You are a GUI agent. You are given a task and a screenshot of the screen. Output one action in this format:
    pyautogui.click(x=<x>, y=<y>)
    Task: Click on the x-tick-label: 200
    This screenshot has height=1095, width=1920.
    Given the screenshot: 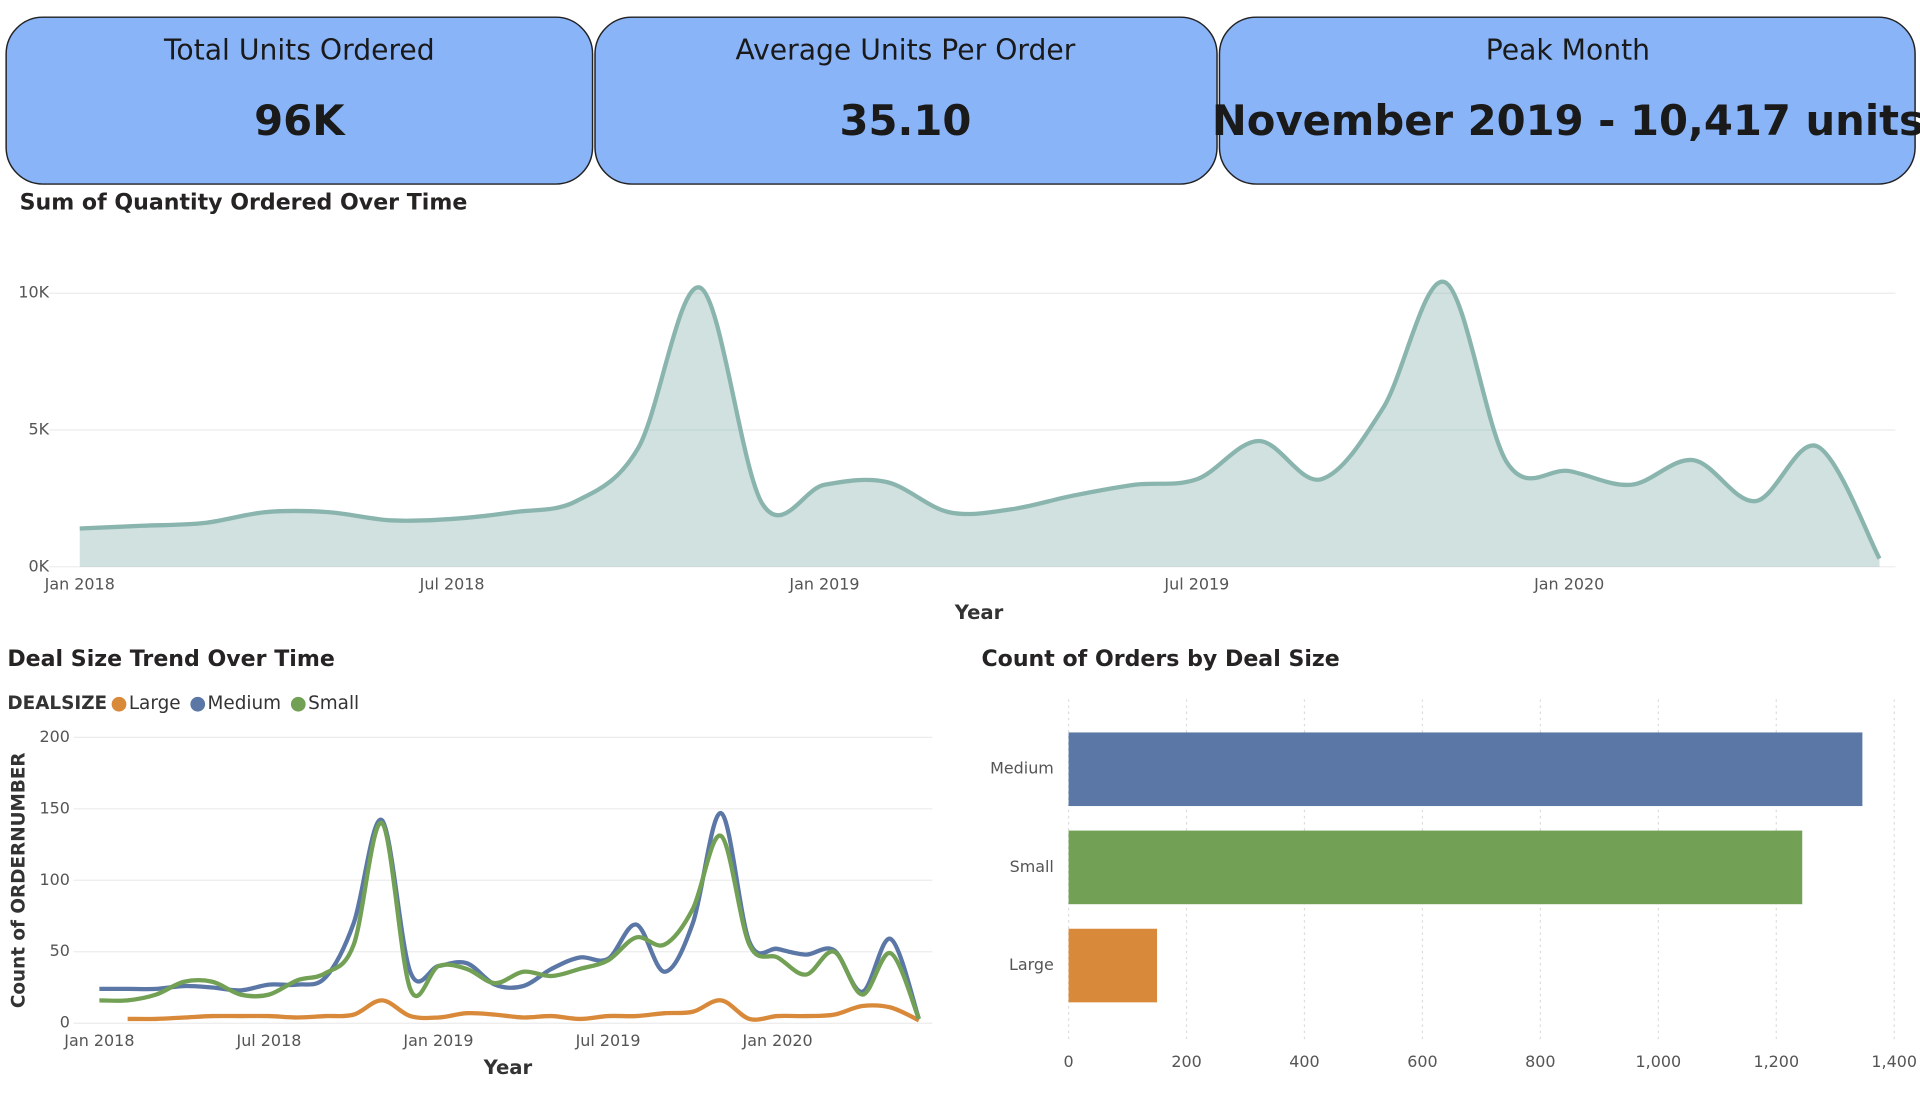 What is the action you would take?
    pyautogui.click(x=1186, y=1061)
    